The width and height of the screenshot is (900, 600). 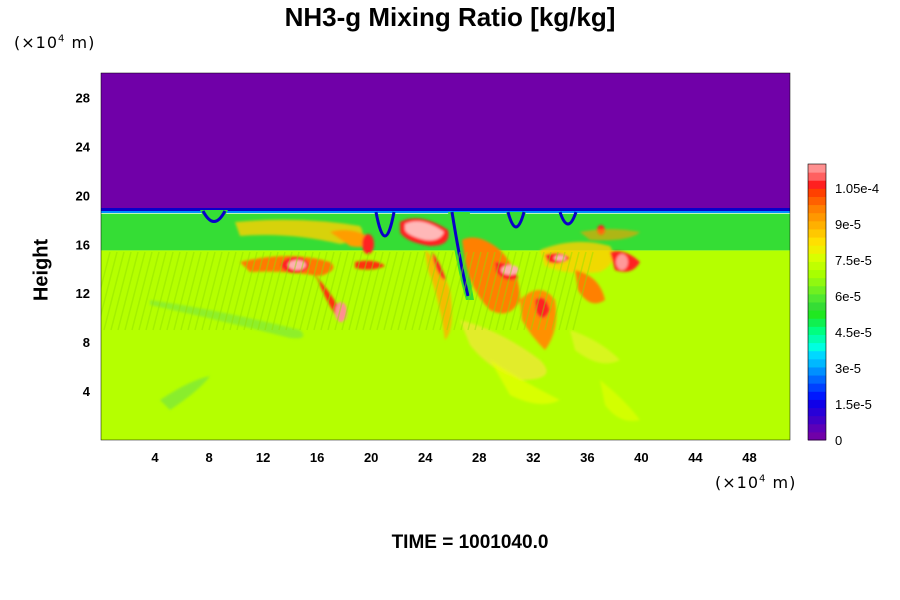 What do you see at coordinates (83, 146) in the screenshot?
I see `y-tick-label: 24` at bounding box center [83, 146].